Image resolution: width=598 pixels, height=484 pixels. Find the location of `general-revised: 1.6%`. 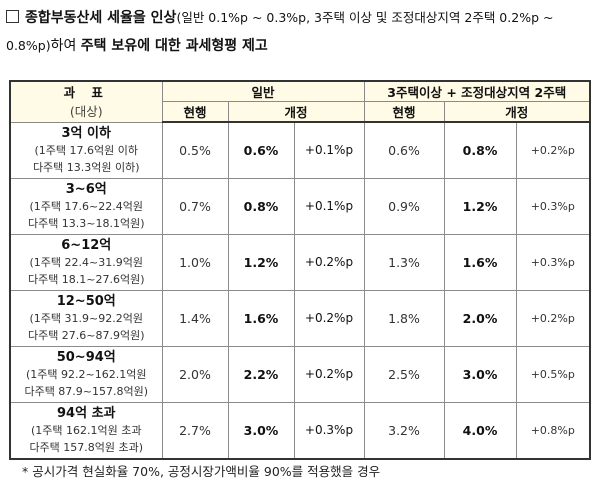

general-revised: 1.6% is located at coordinates (261, 318).